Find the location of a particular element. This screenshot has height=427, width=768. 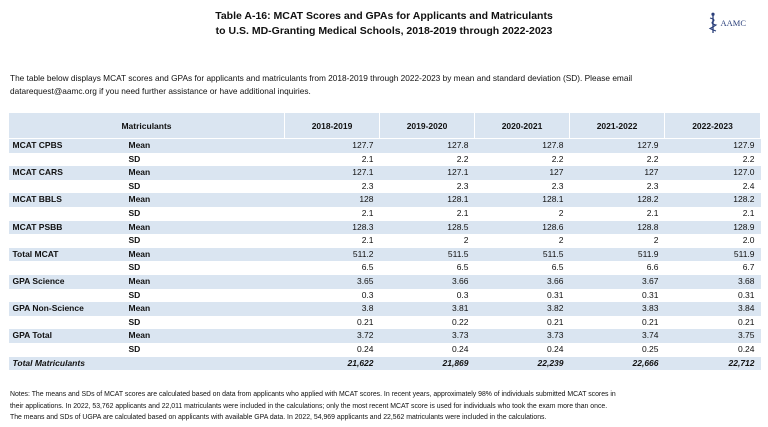

table-cell: 3.65 is located at coordinates (332, 281).